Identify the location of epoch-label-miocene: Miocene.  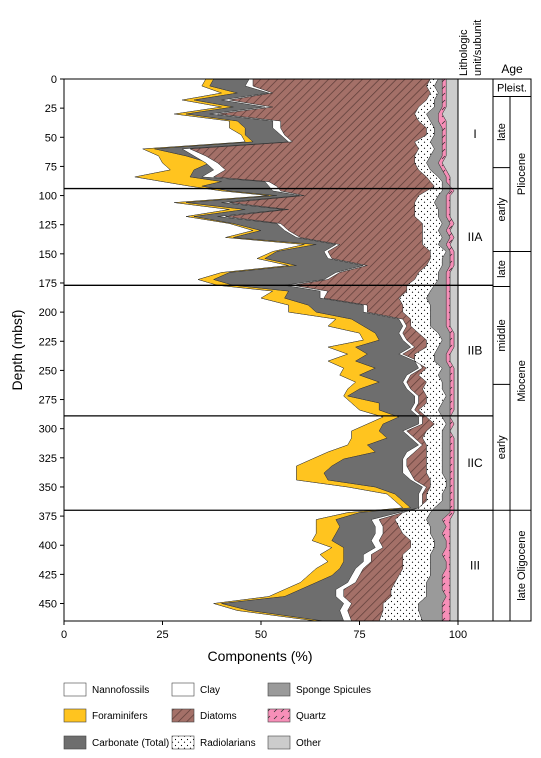
(522, 381).